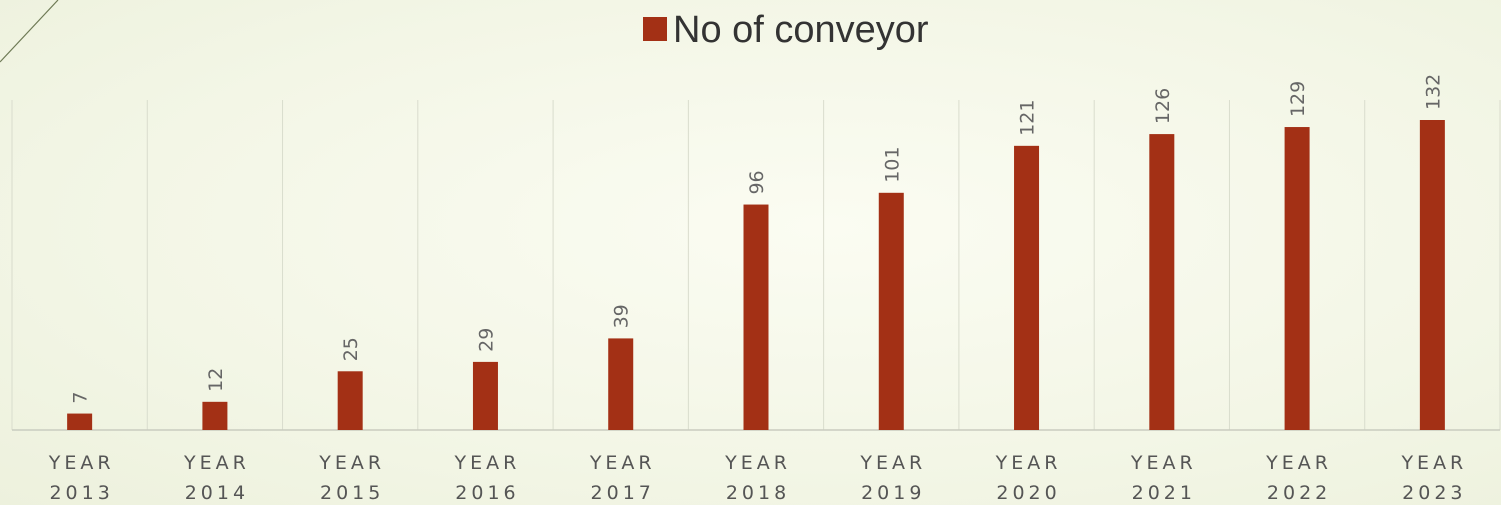  What do you see at coordinates (1028, 118) in the screenshot?
I see `data-label: 121` at bounding box center [1028, 118].